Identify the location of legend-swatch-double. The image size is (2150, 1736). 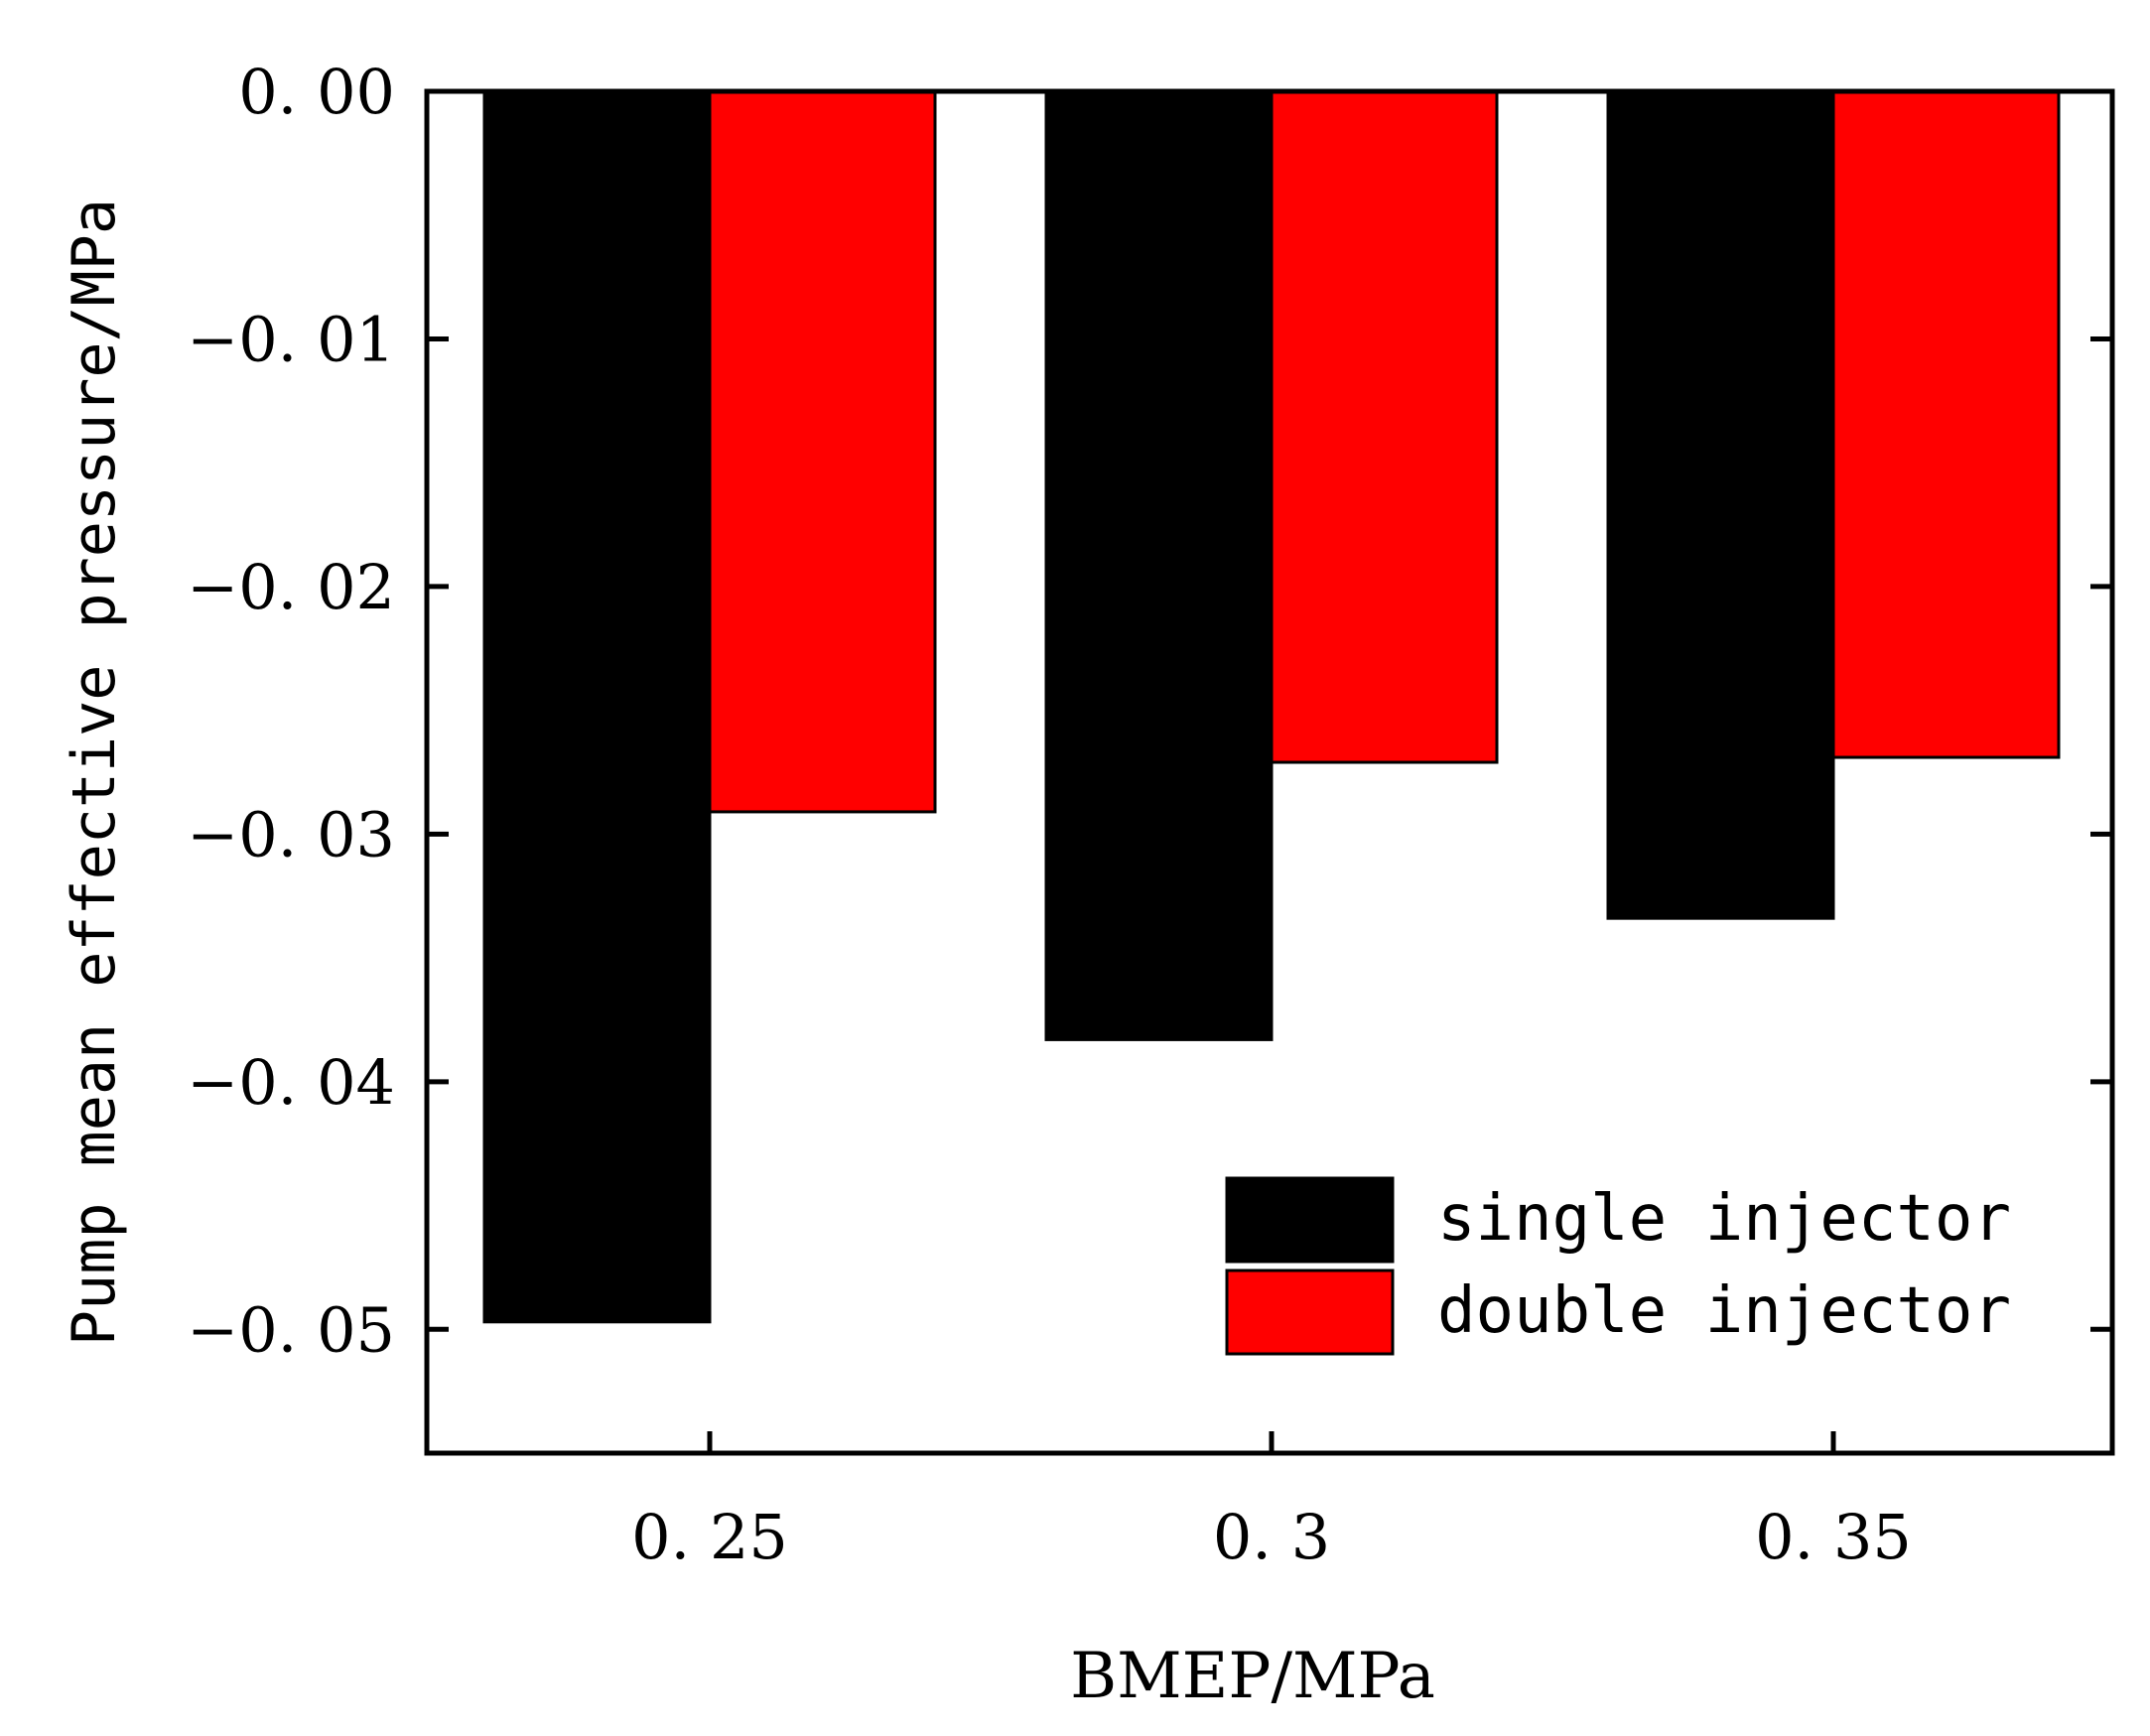
(1310, 1312).